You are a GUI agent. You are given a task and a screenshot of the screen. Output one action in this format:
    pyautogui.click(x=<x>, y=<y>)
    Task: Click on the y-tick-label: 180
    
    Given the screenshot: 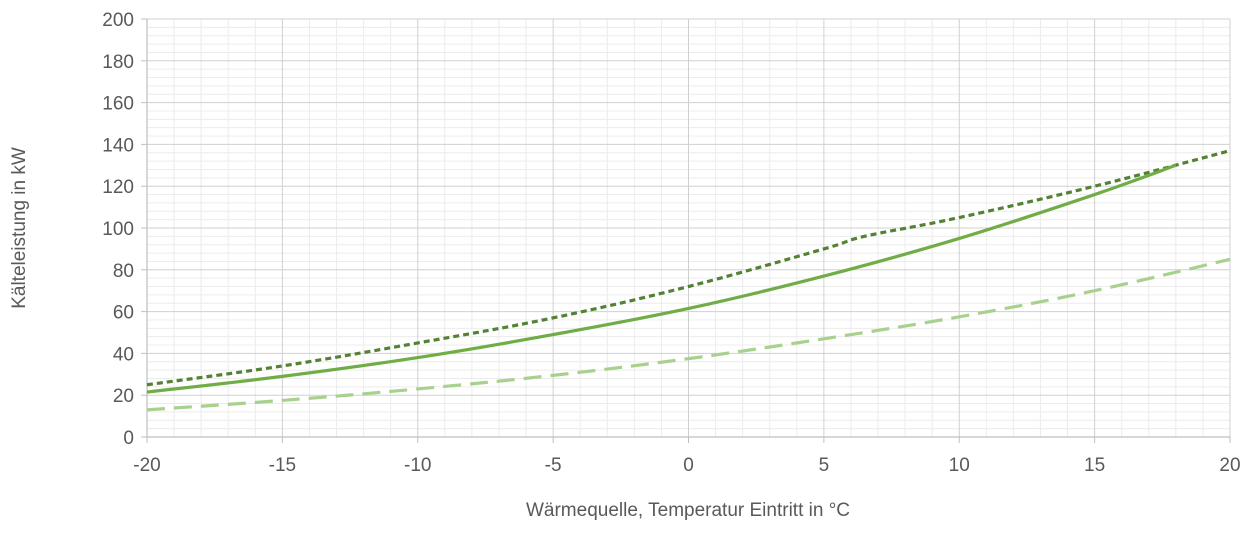 What is the action you would take?
    pyautogui.click(x=118, y=62)
    